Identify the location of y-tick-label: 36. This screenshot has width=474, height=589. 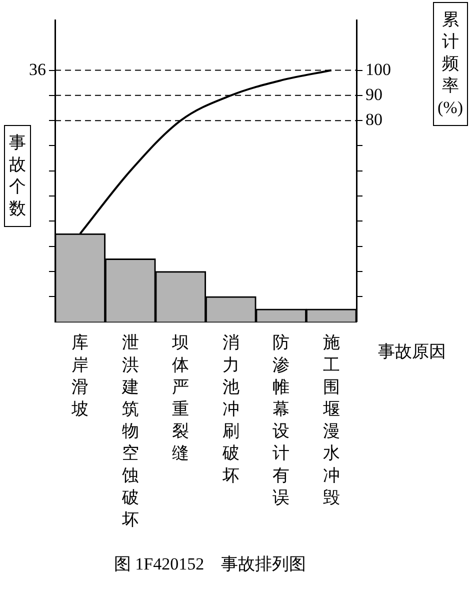
(37, 69).